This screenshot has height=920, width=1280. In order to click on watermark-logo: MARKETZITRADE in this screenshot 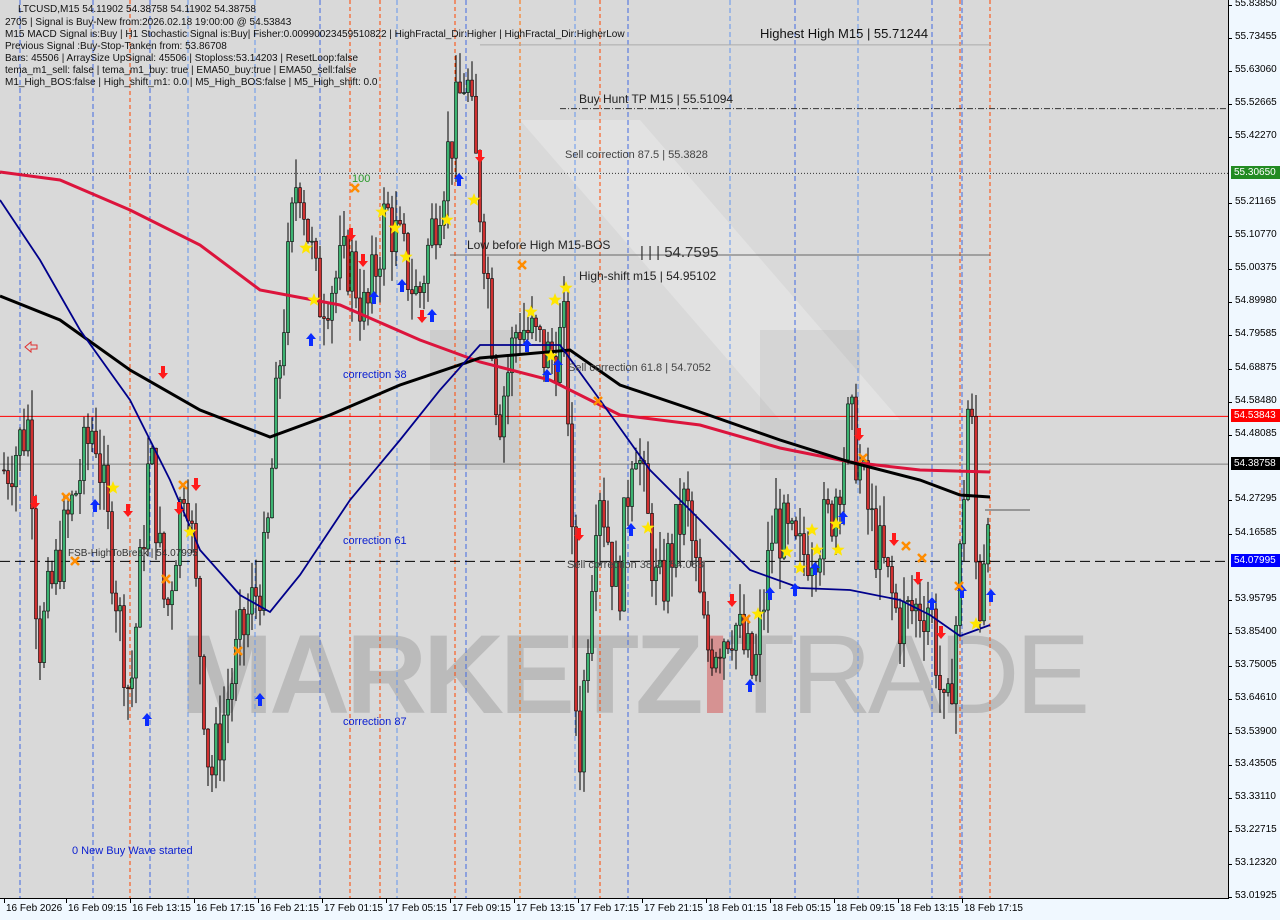, I will do `click(635, 674)`.